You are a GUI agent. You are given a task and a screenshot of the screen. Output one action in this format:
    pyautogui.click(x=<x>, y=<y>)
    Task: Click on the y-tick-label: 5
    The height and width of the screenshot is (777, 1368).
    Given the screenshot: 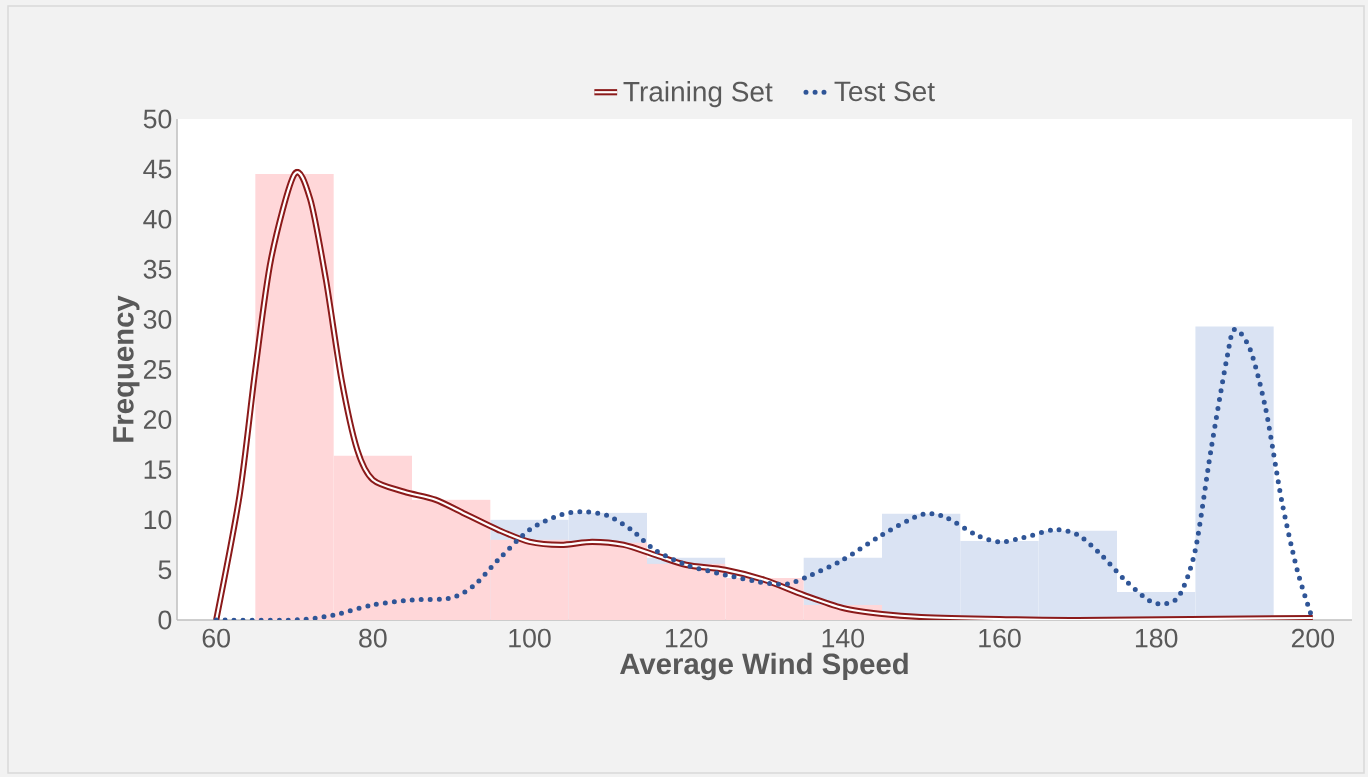 What is the action you would take?
    pyautogui.click(x=165, y=570)
    